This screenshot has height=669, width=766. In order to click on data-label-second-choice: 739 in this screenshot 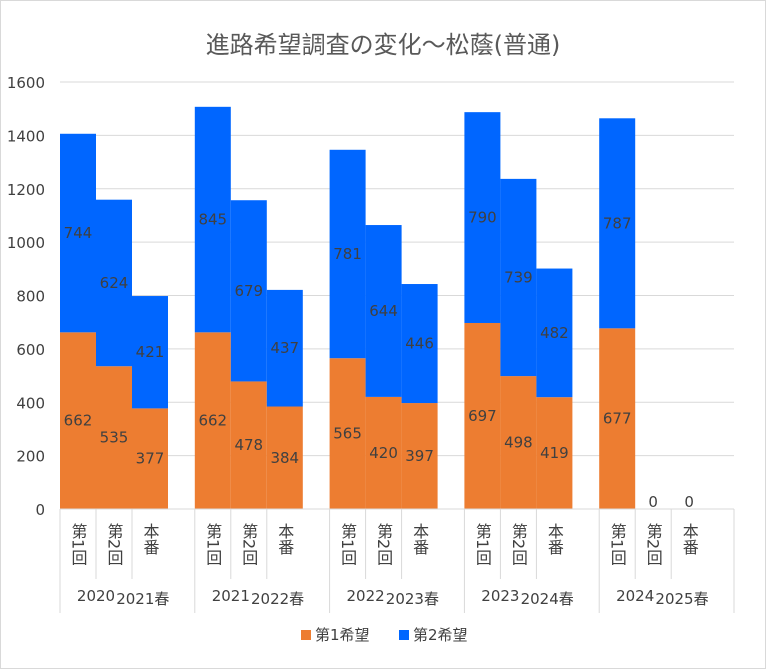, I will do `click(518, 277)`.